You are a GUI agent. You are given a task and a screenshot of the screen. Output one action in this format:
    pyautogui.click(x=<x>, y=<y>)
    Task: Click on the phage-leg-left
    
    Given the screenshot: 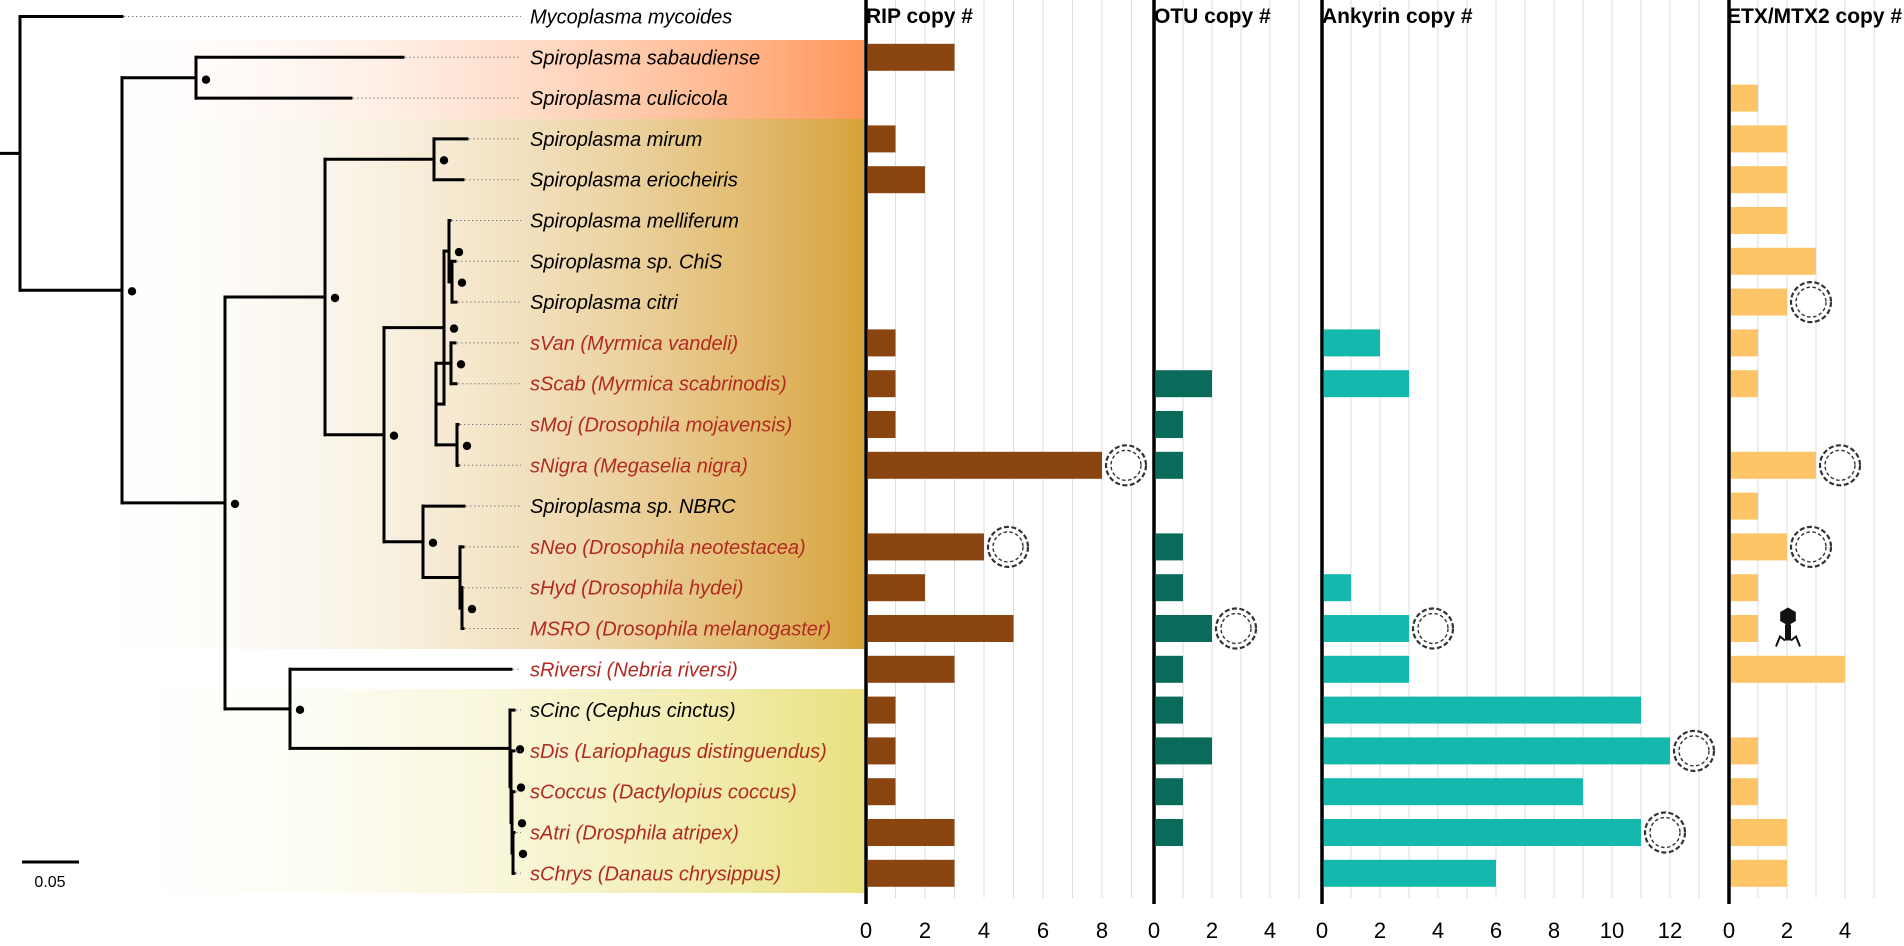 What is the action you would take?
    pyautogui.click(x=1780, y=640)
    